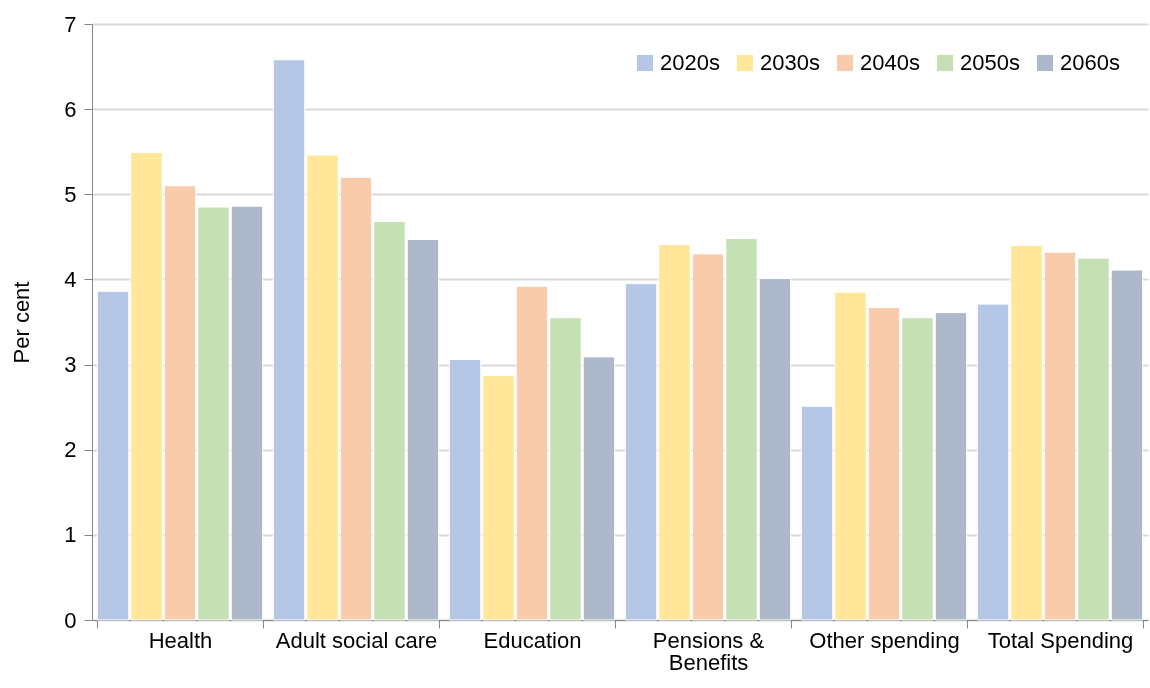 This screenshot has width=1150, height=688. What do you see at coordinates (70, 24) in the screenshot?
I see `y-tick-label: 7` at bounding box center [70, 24].